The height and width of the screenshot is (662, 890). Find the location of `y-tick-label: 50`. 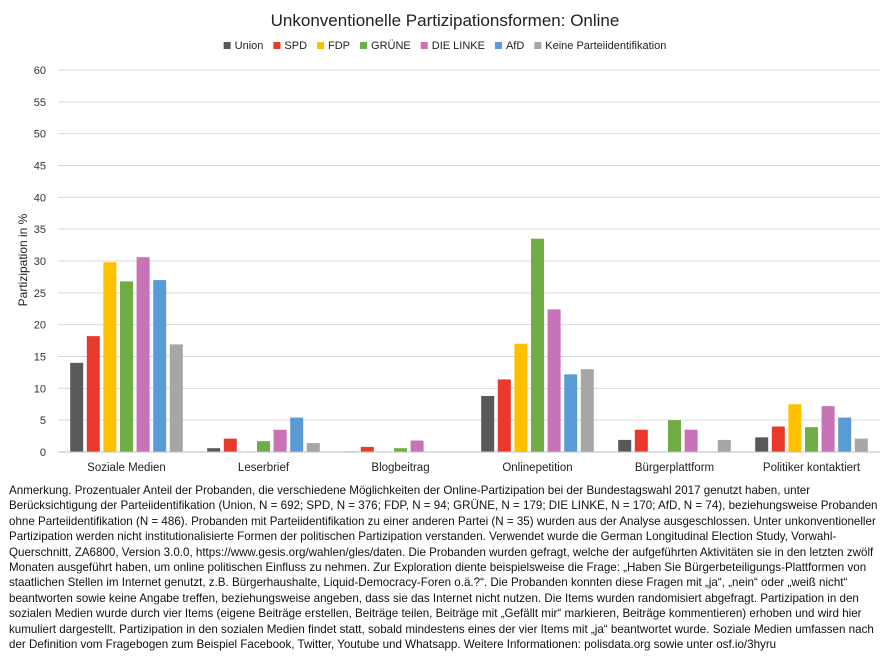

y-tick-label: 50 is located at coordinates (40, 135).